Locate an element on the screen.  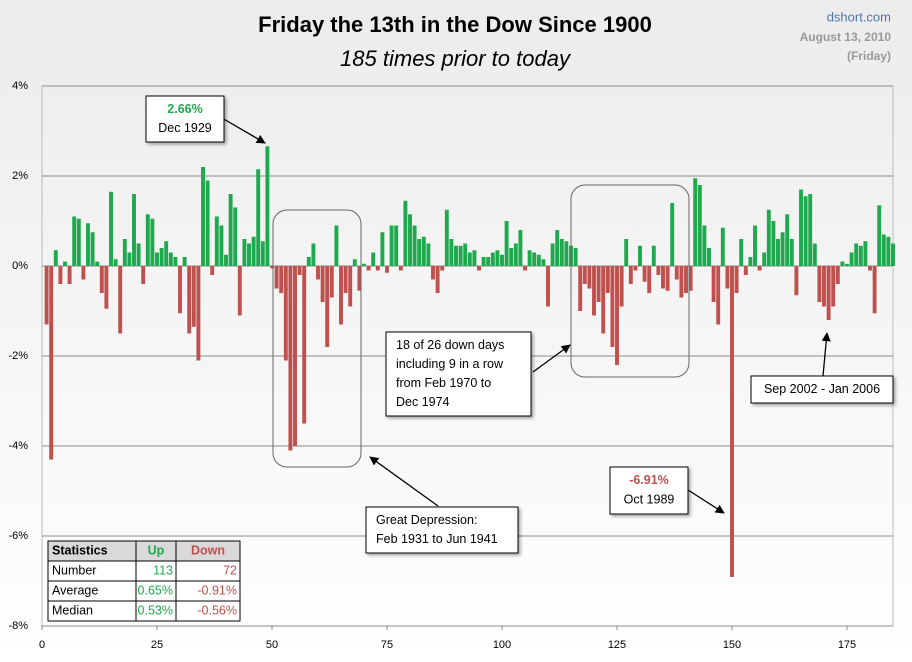
table-cell: -0.91% is located at coordinates (217, 590).